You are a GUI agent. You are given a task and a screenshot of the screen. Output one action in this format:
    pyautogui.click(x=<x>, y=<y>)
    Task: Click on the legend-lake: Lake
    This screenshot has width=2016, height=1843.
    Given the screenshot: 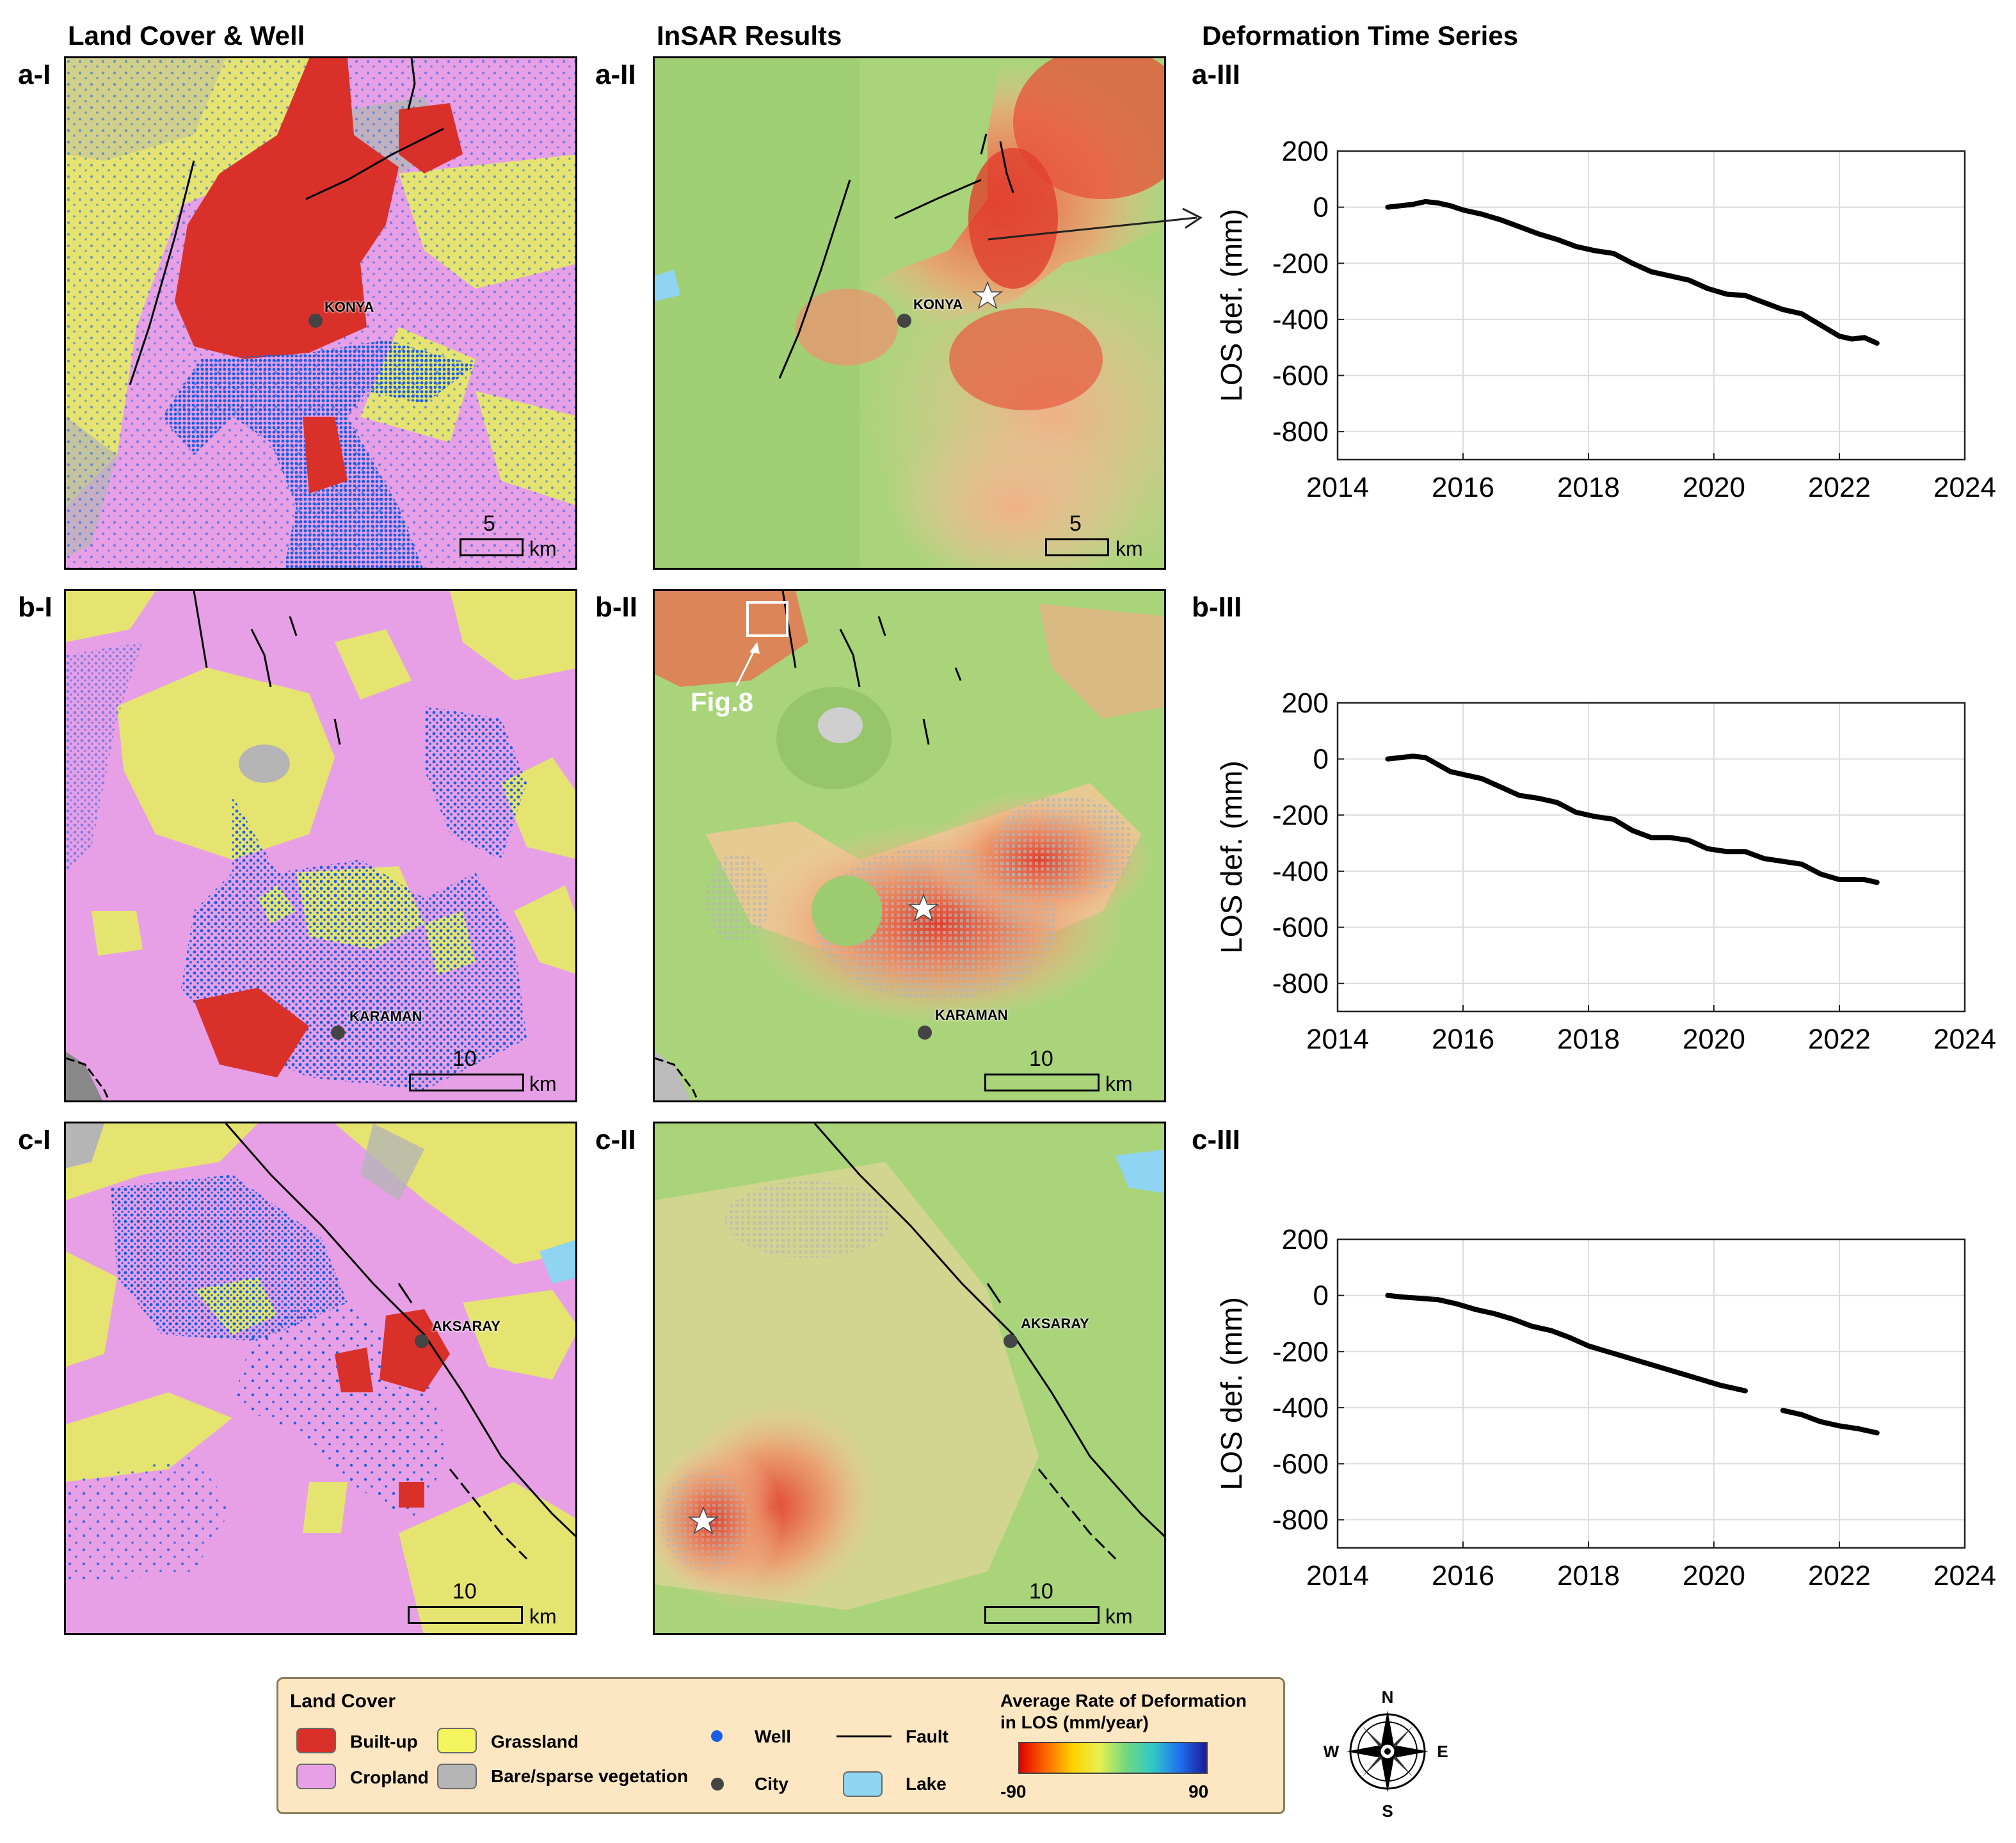 What is the action you would take?
    pyautogui.click(x=926, y=1784)
    